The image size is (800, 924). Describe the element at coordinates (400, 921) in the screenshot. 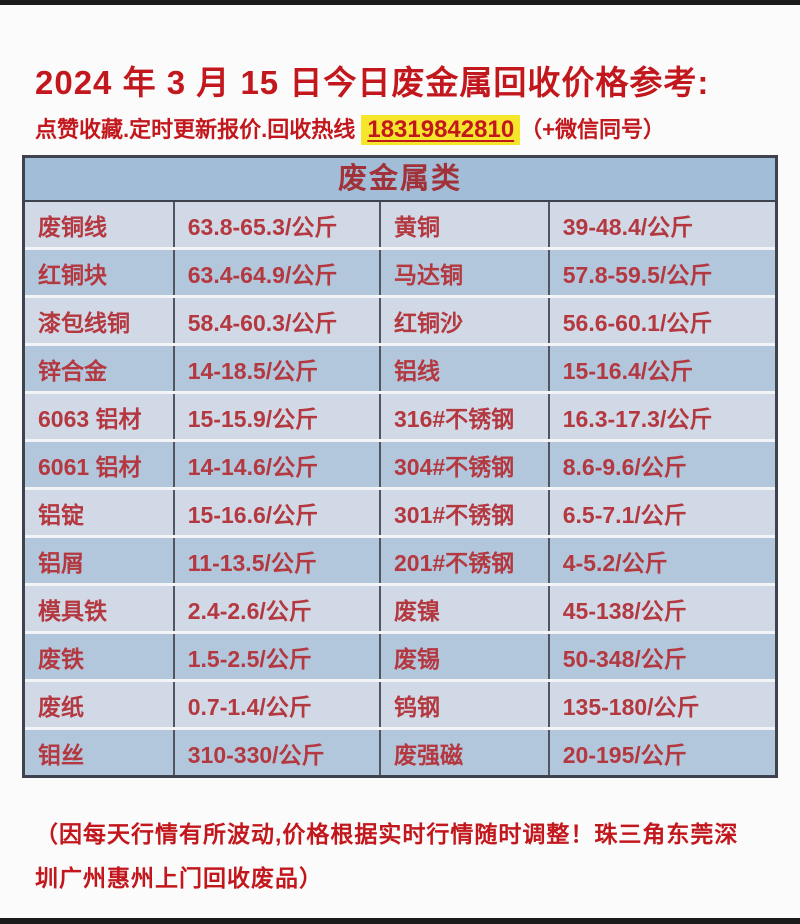

I see `bottom-border-bar` at that location.